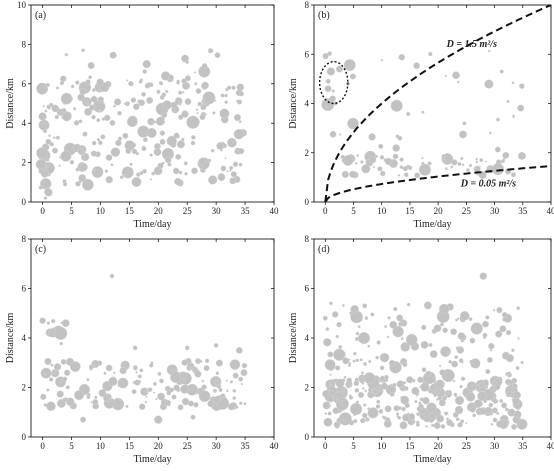  Describe the element at coordinates (153, 459) in the screenshot. I see `x-axis-label: Time/day` at that location.